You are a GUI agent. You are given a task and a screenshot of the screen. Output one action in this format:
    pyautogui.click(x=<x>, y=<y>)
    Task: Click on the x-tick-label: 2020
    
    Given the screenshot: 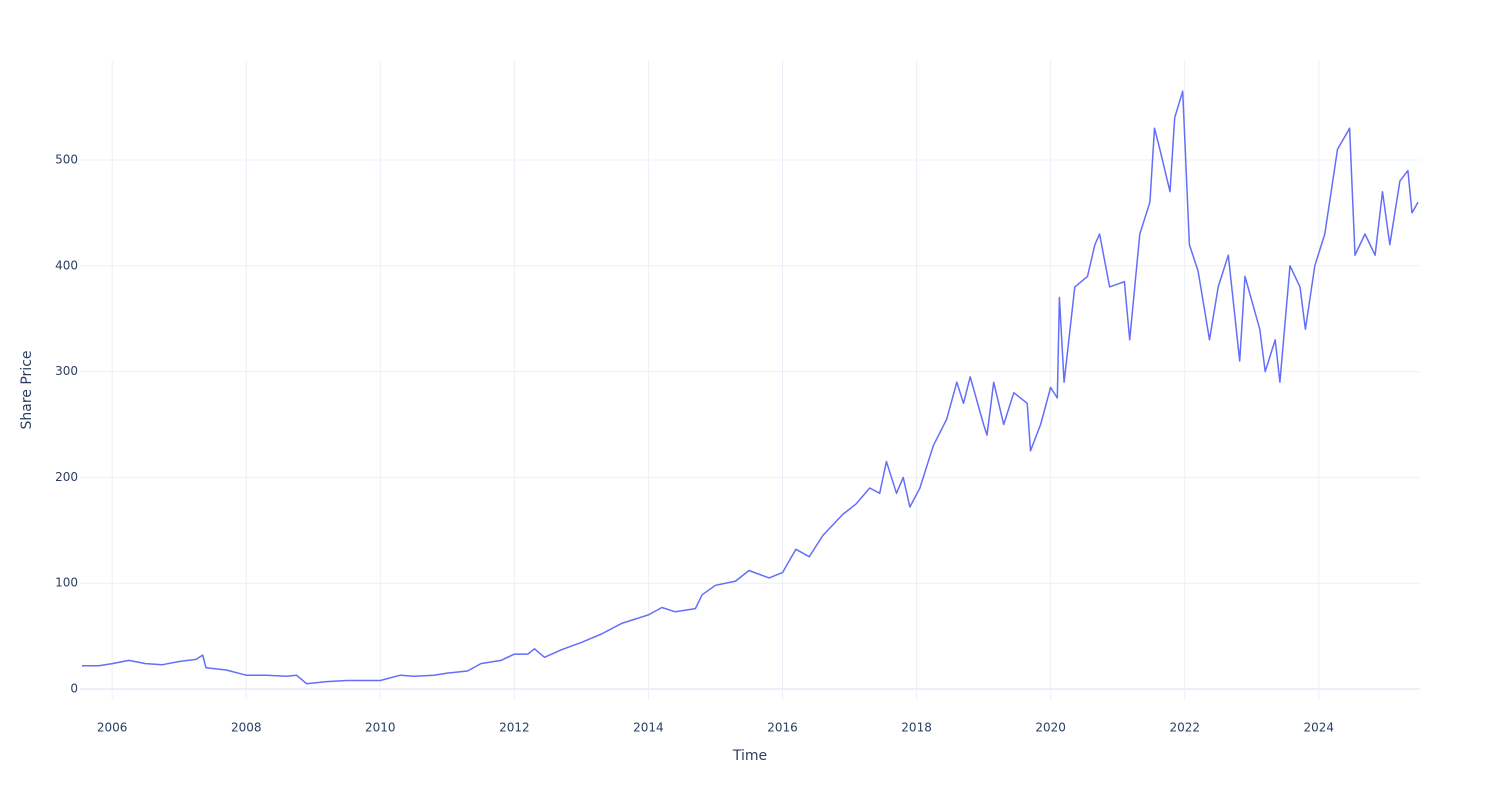 What is the action you would take?
    pyautogui.click(x=1050, y=728)
    